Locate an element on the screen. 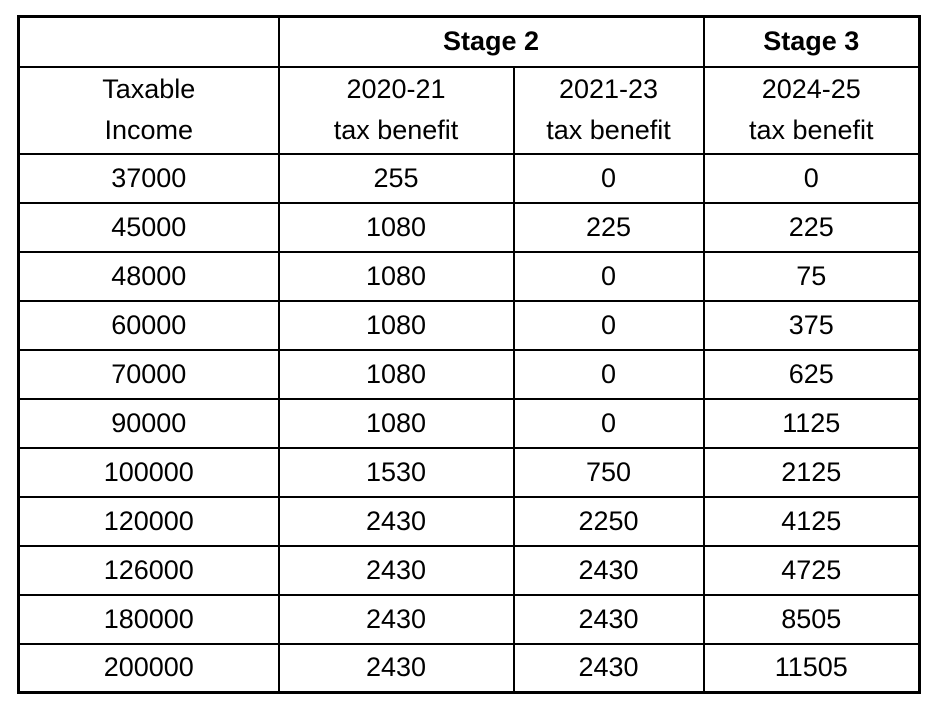 This screenshot has height=716, width=934. table-row: 180000 2430 2430 8505 is located at coordinates (469, 619).